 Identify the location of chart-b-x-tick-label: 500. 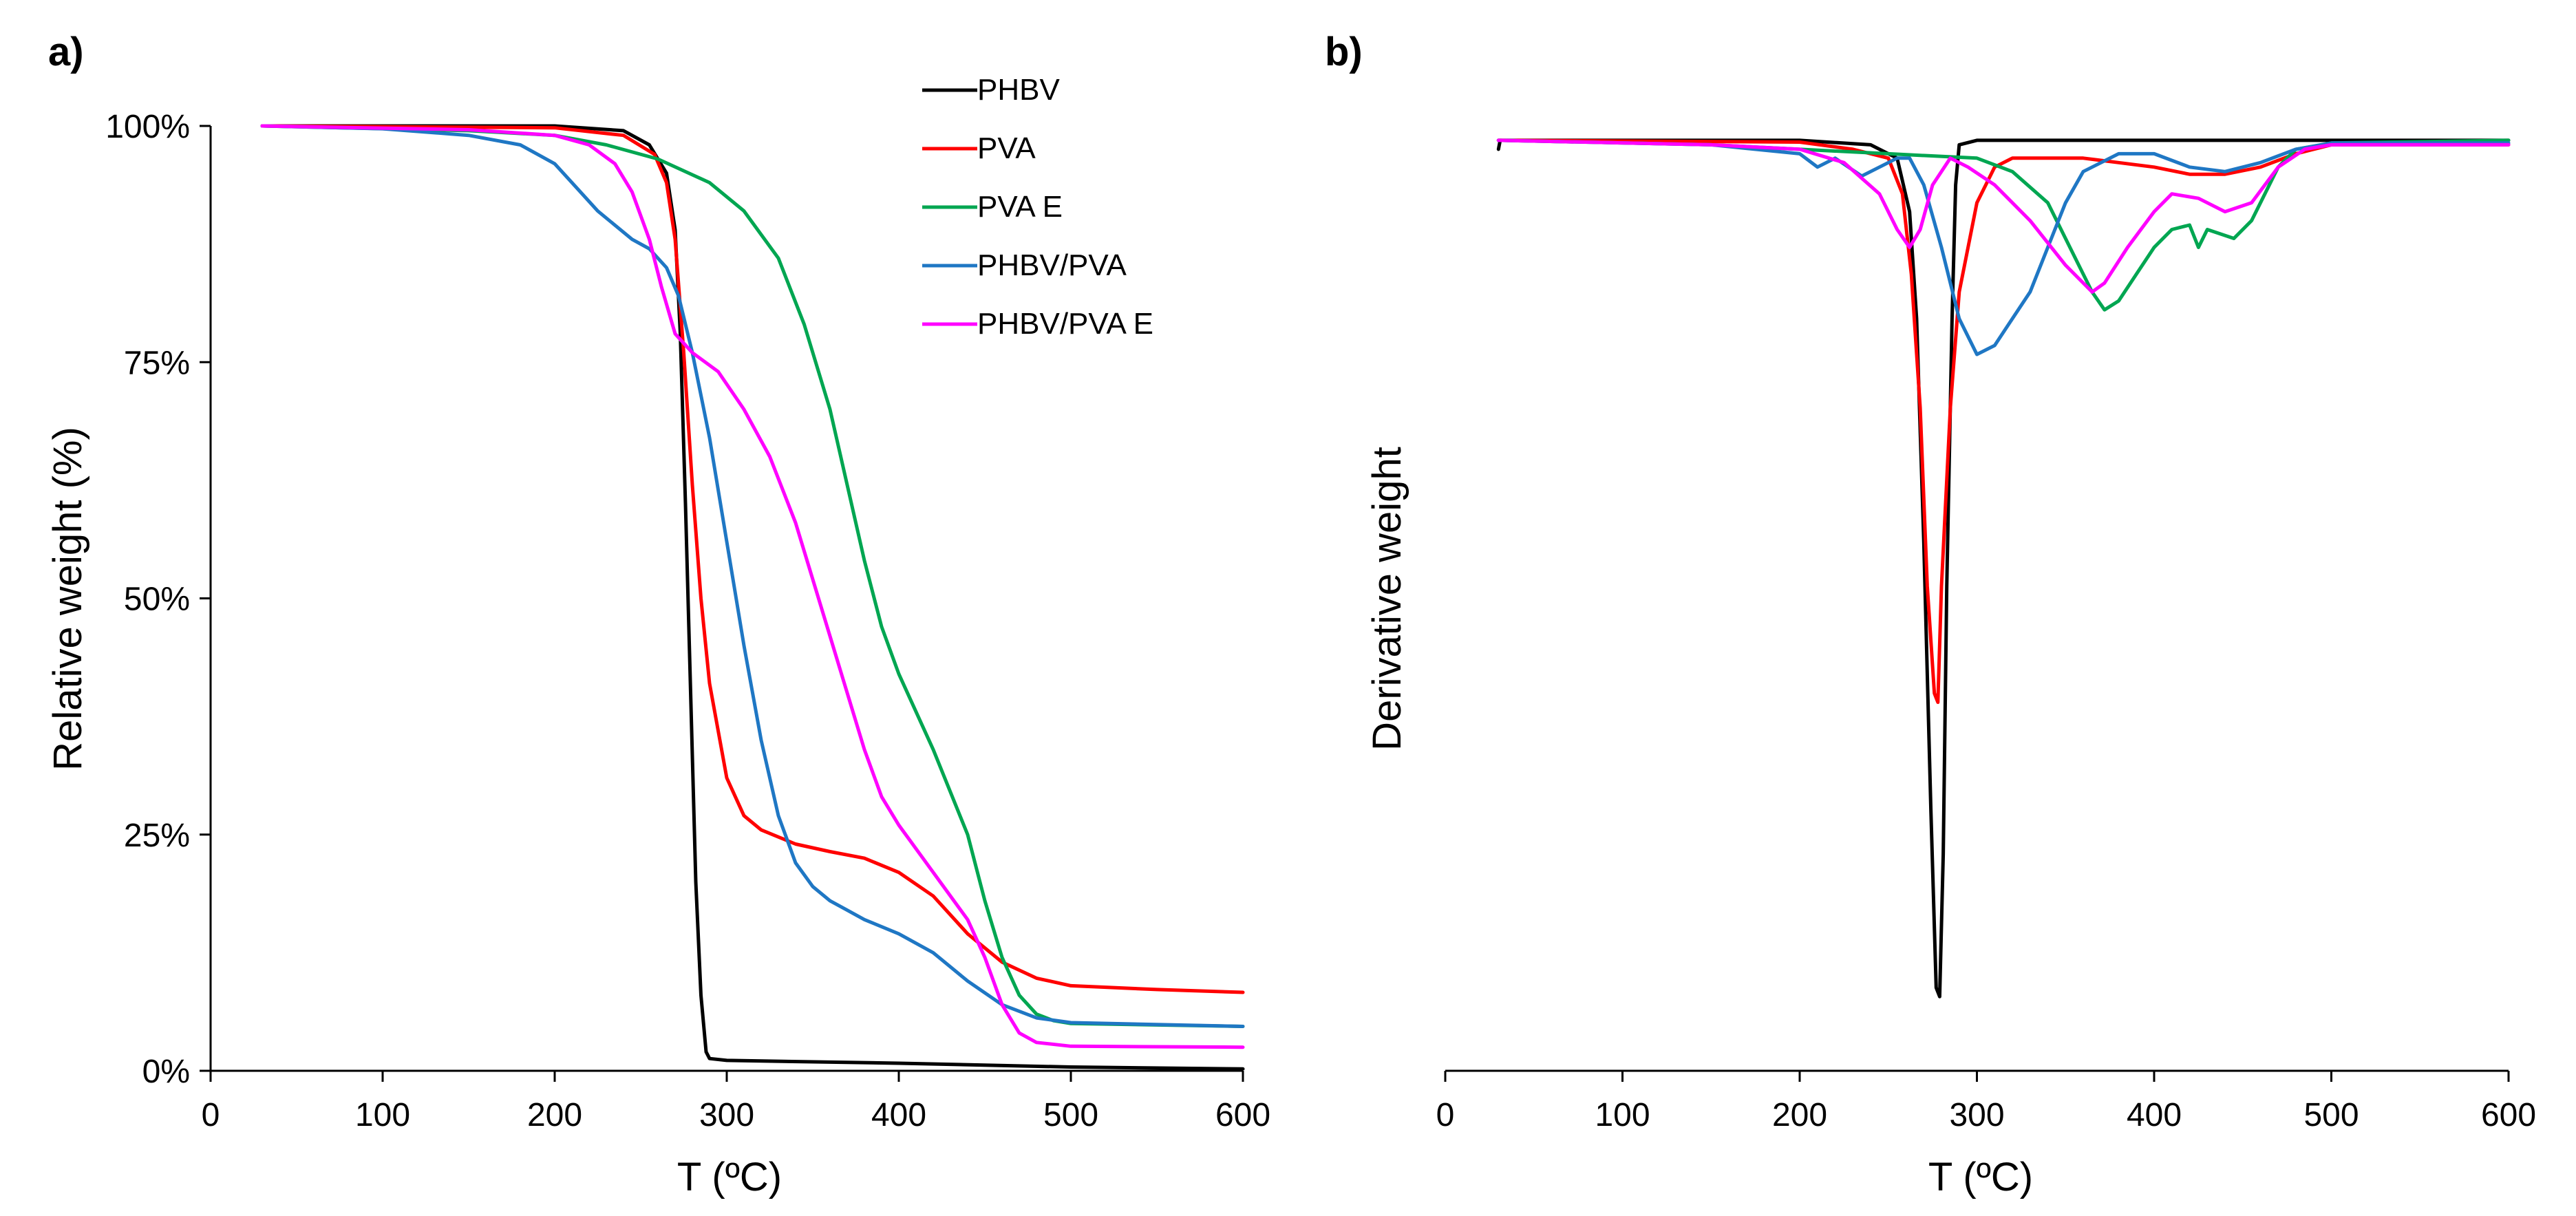
(2331, 1115).